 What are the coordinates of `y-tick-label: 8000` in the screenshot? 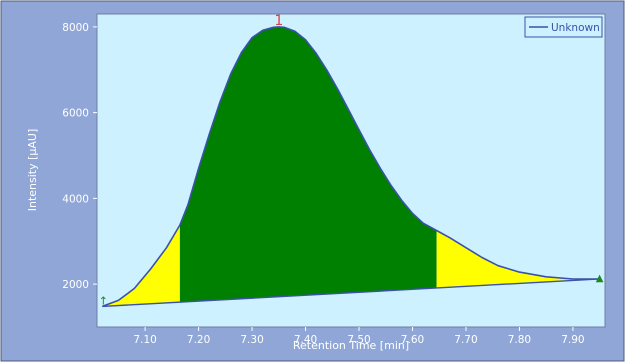 It's located at (75, 28).